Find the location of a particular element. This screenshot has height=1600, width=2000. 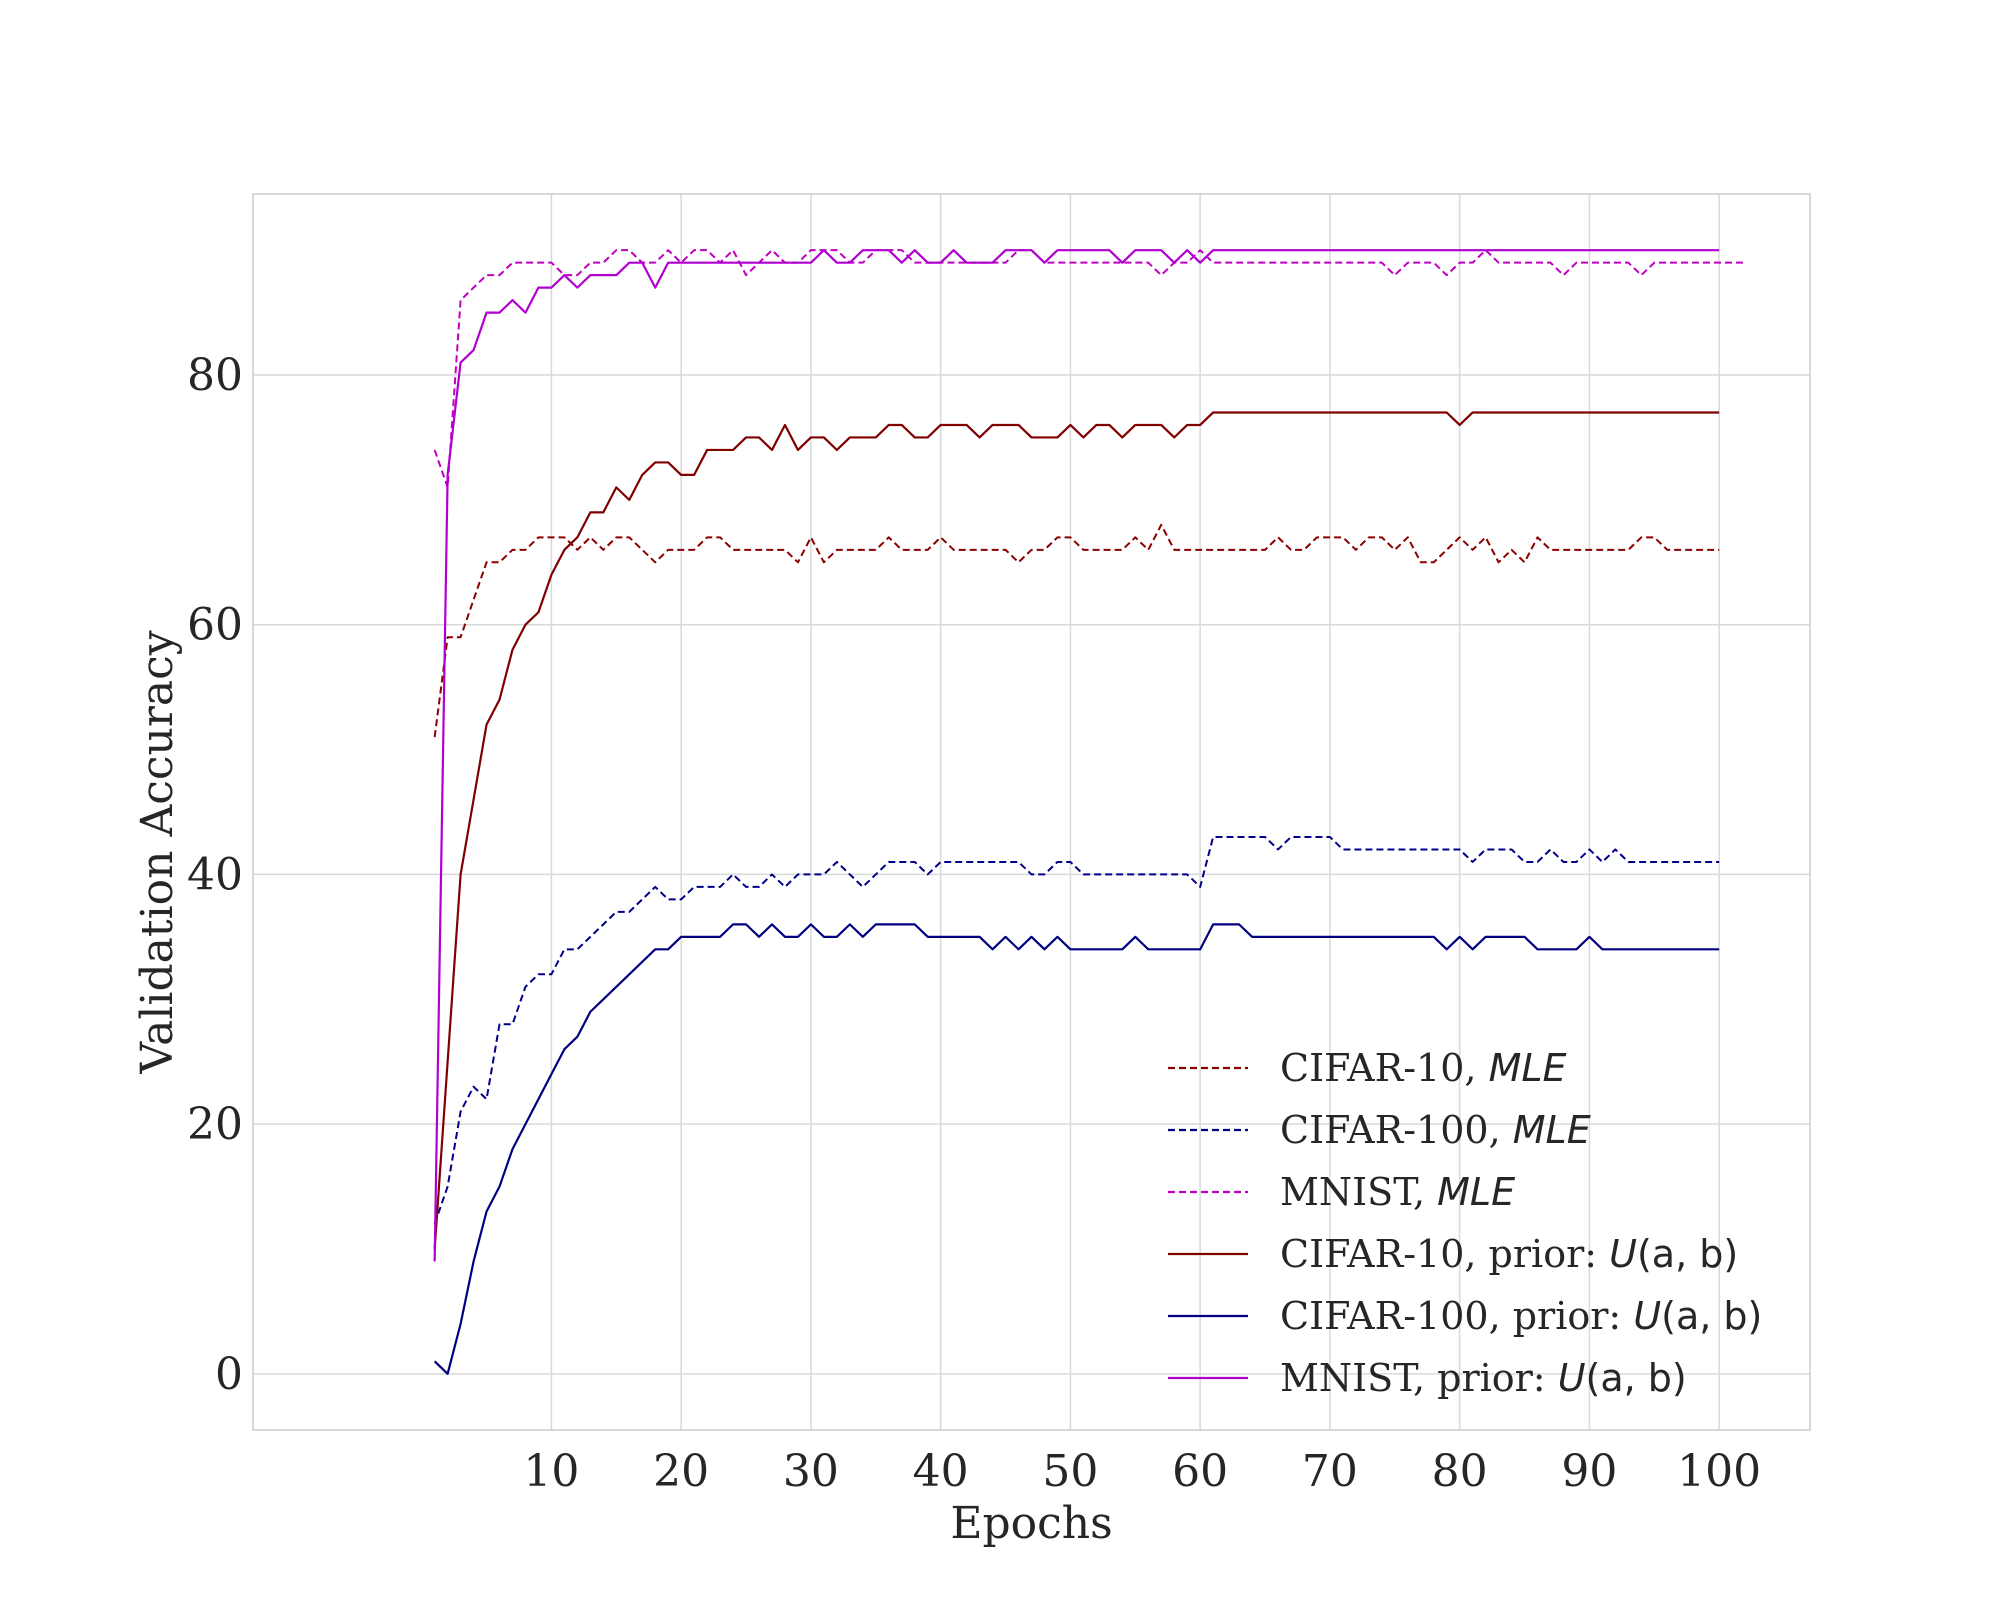

y-tick-label: 60 is located at coordinates (215, 625).